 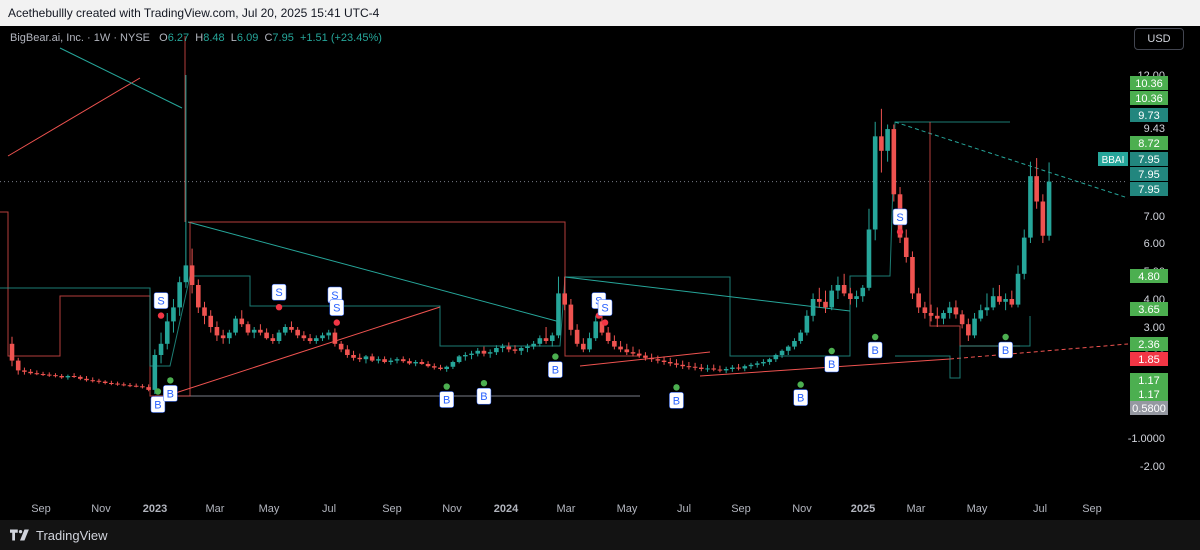 I want to click on x-tick-label: May, so click(x=627, y=509).